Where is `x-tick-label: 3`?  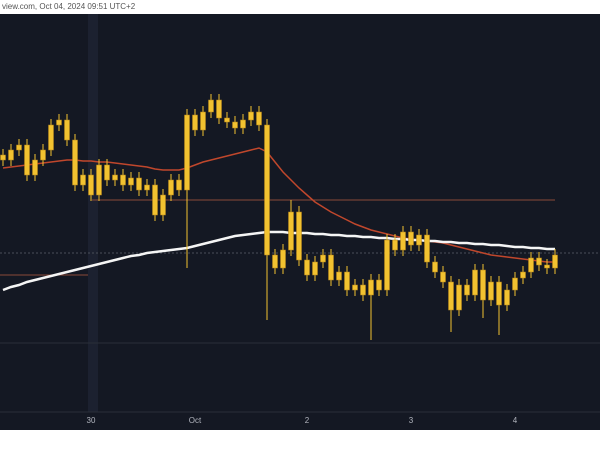
x-tick-label: 3 is located at coordinates (411, 420).